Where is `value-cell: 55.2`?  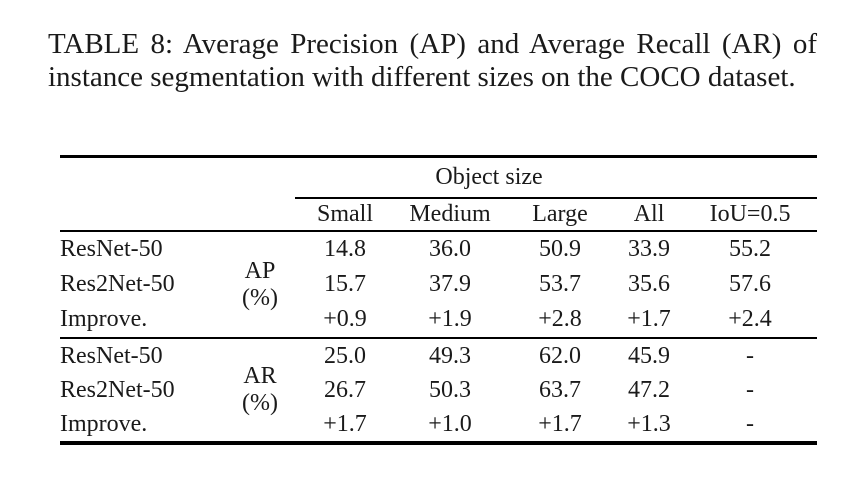
value-cell: 55.2 is located at coordinates (750, 249).